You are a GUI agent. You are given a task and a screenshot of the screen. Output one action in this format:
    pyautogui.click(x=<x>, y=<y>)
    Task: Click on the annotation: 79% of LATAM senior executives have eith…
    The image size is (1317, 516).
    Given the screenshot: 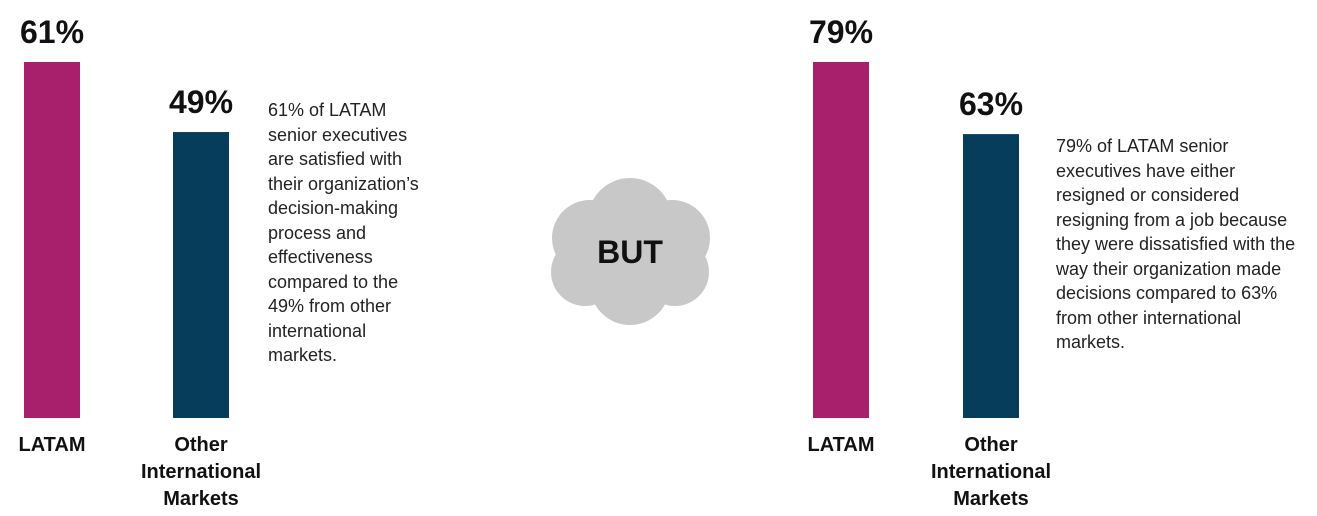 What is the action you would take?
    pyautogui.click(x=1176, y=244)
    